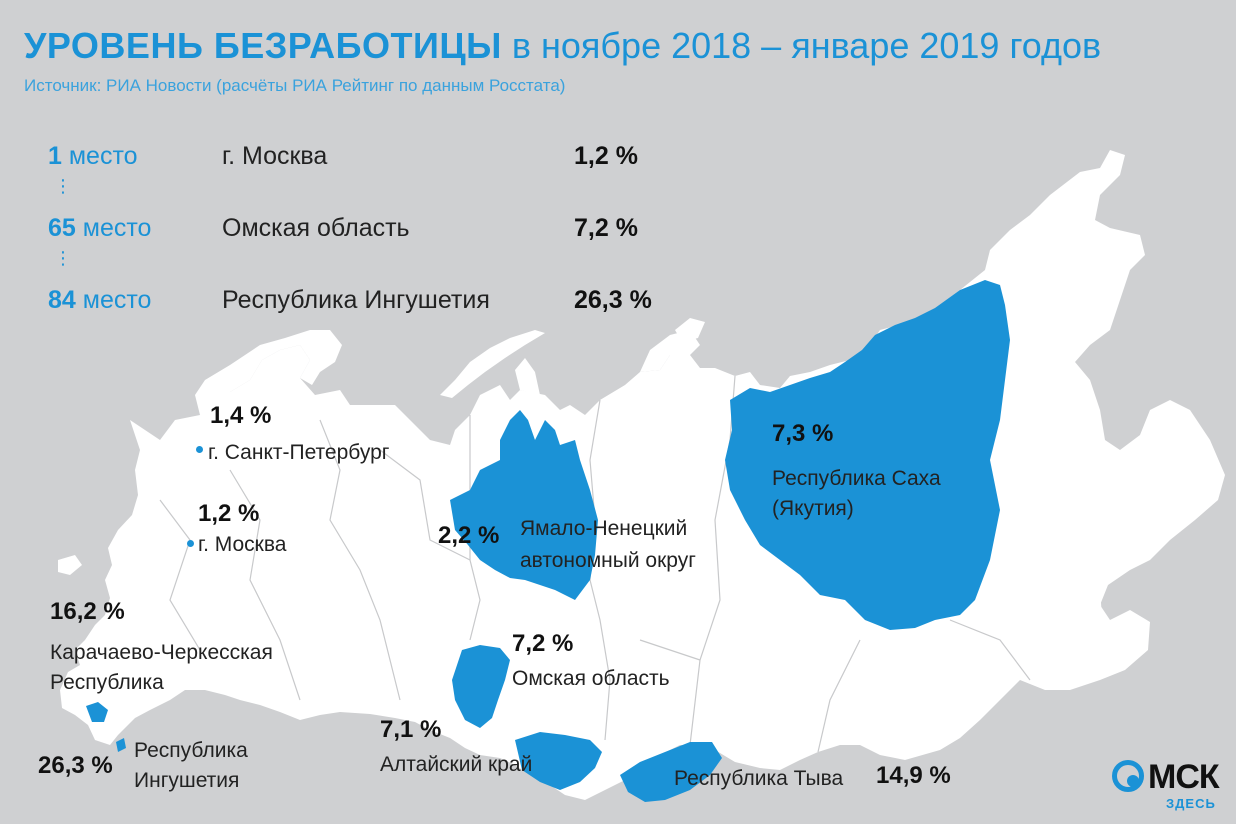 Image resolution: width=1236 pixels, height=824 pixels. Describe the element at coordinates (241, 415) in the screenshot. I see `spb-value: 1,4 %` at that location.